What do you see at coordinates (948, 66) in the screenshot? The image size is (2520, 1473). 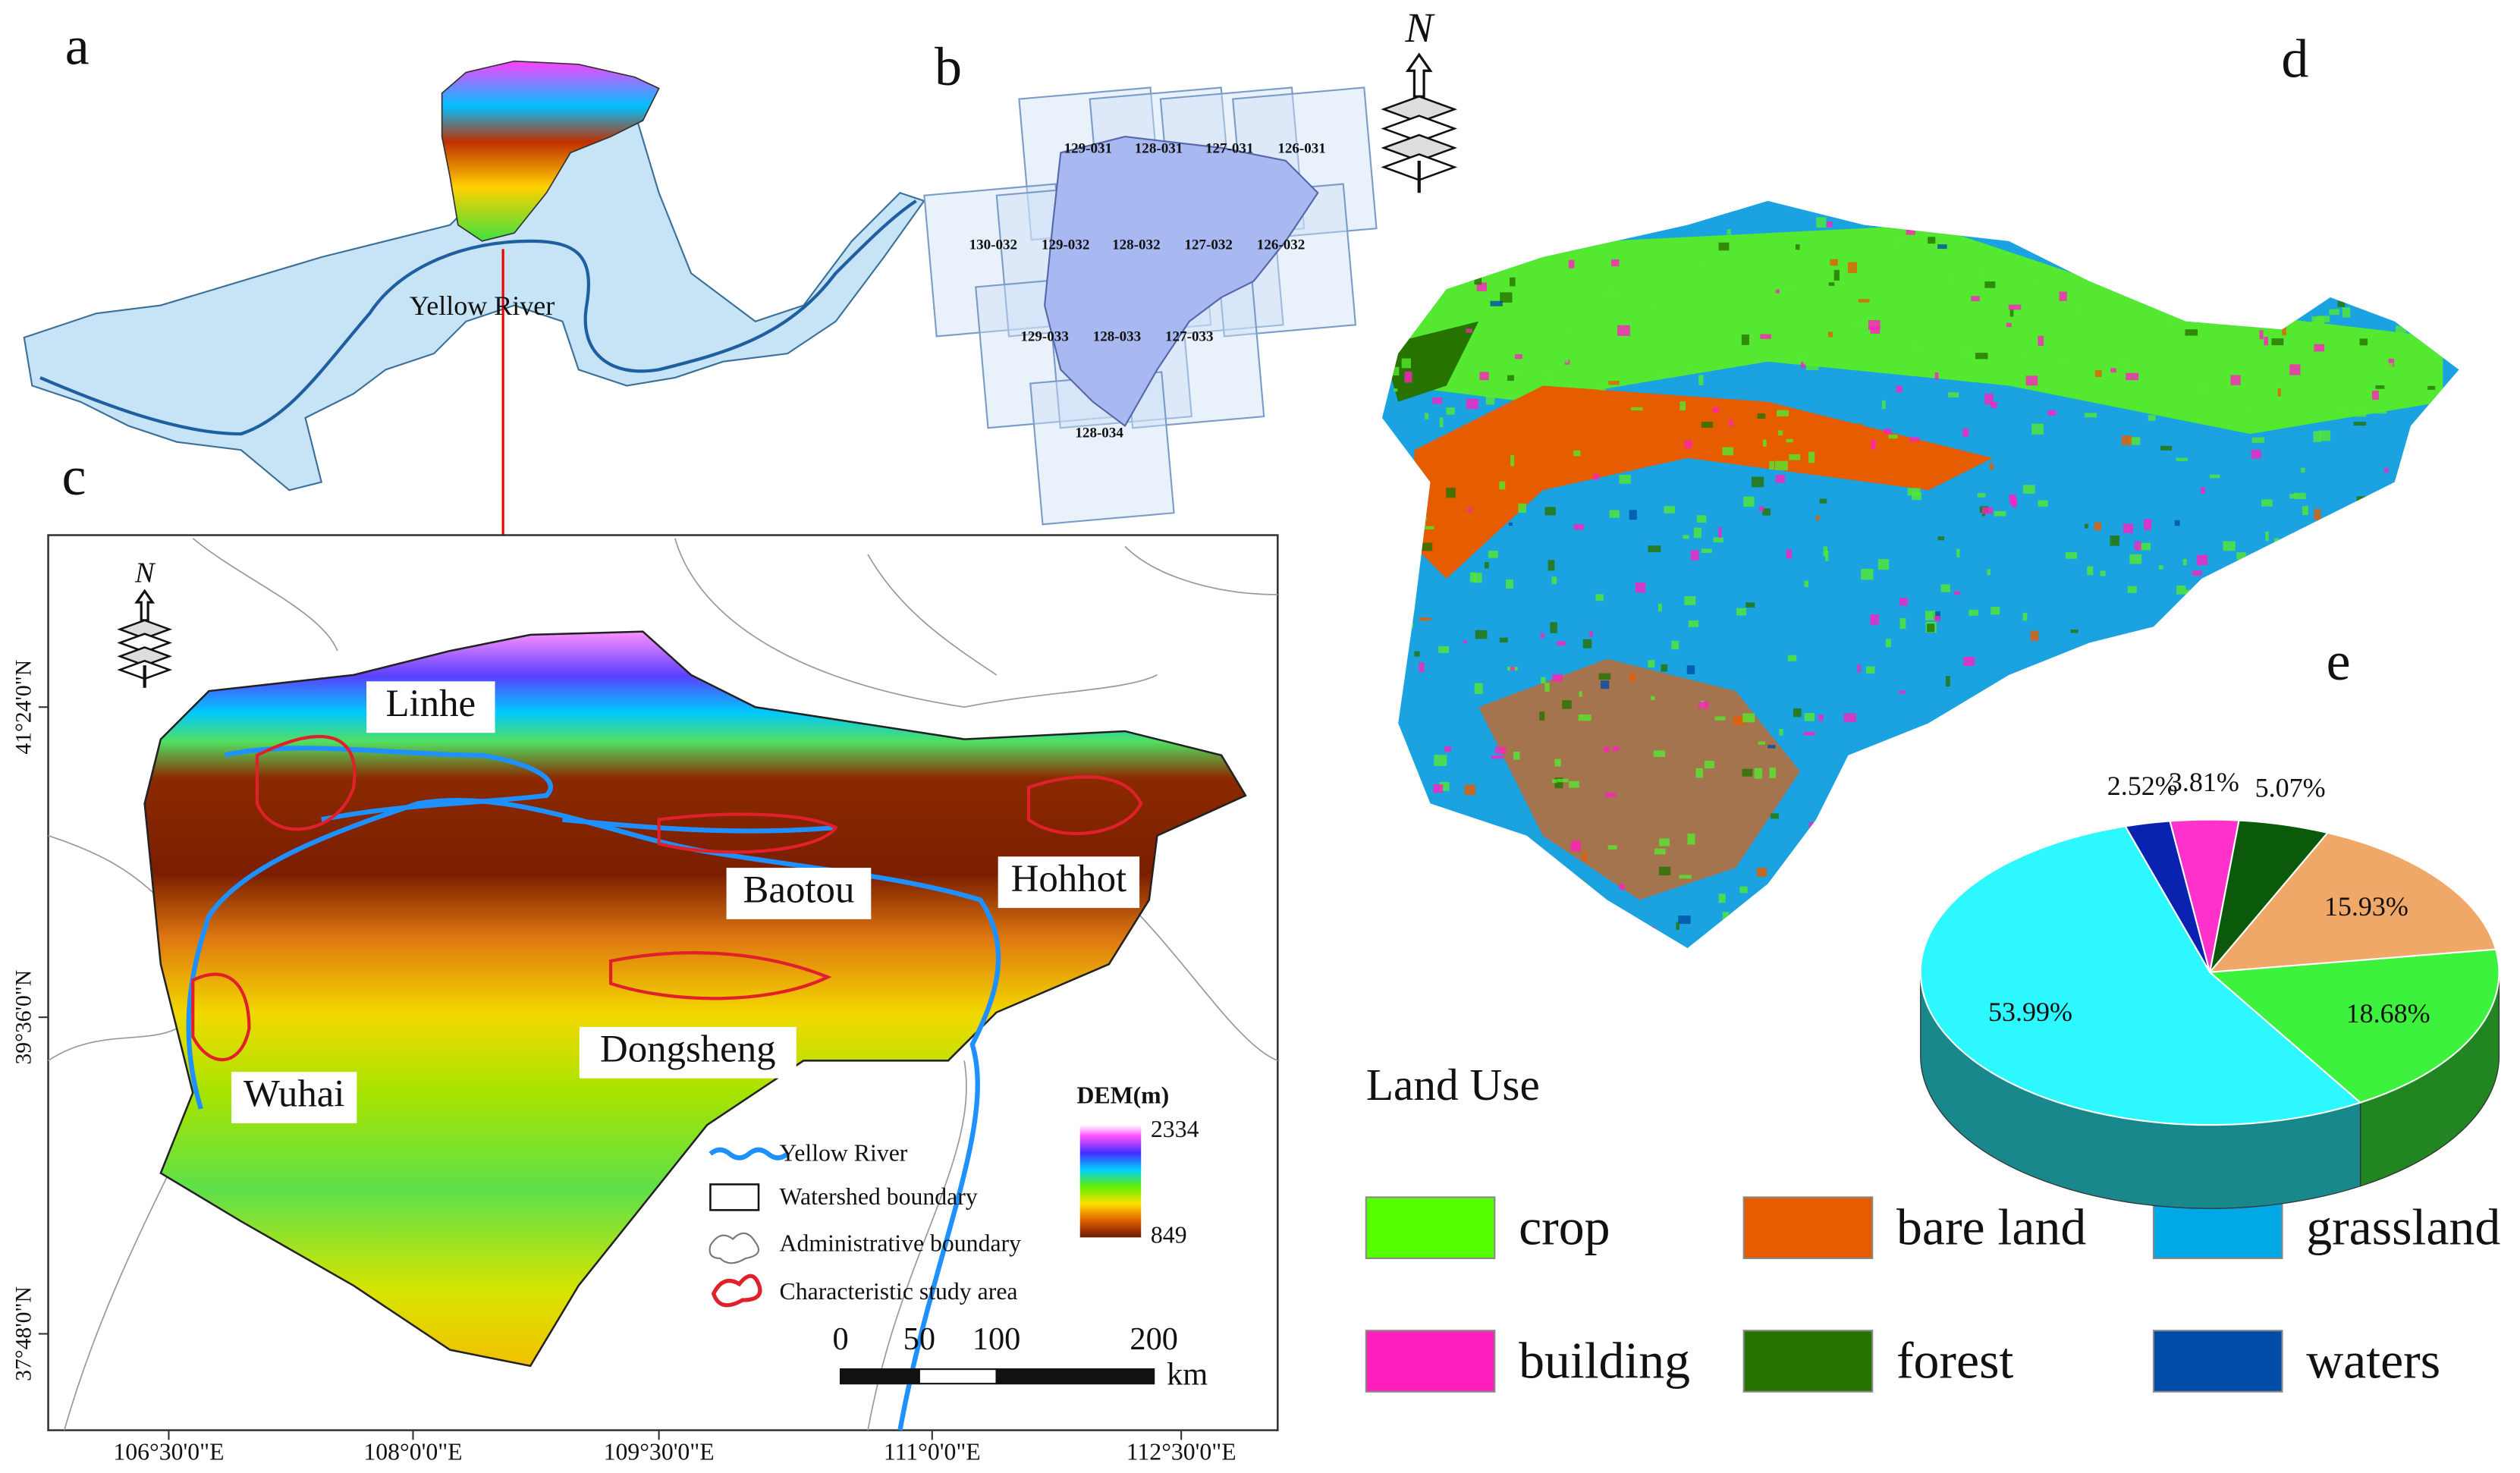 I see `panel-label: b` at bounding box center [948, 66].